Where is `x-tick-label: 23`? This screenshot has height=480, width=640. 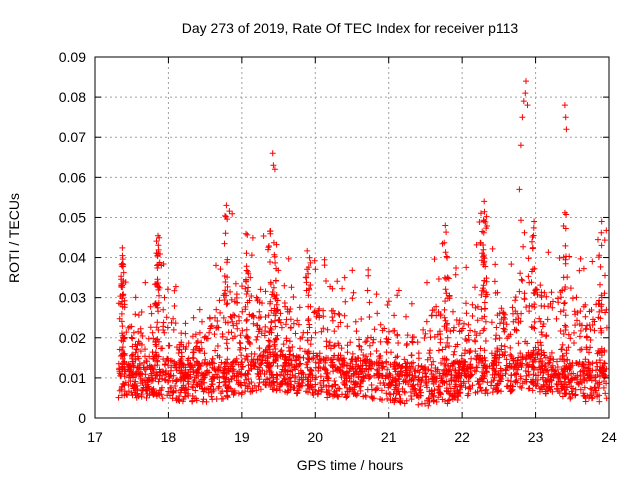 x-tick-label: 23 is located at coordinates (536, 437).